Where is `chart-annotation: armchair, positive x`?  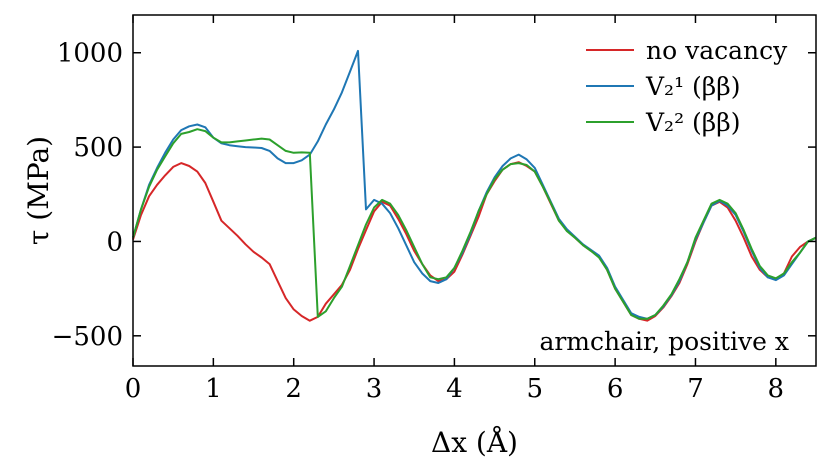 chart-annotation: armchair, positive x is located at coordinates (664, 341).